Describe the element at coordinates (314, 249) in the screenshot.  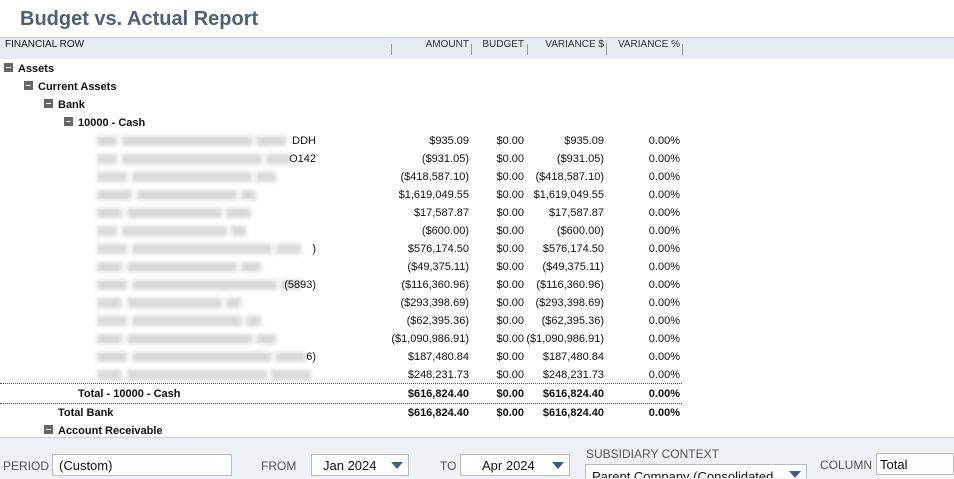
I see `row-label-fragment: )` at that location.